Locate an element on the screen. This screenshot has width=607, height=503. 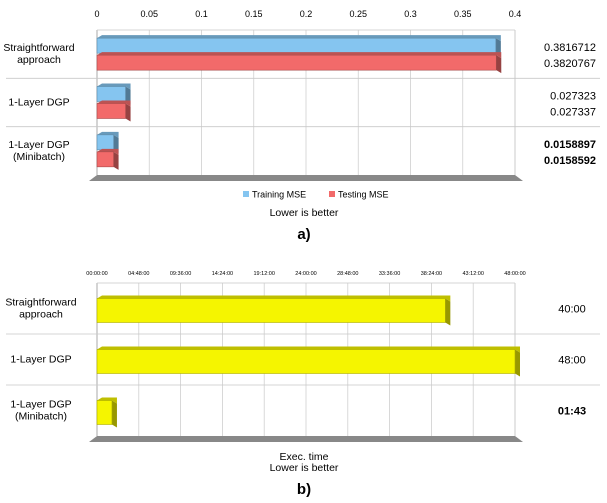
x-tick-label: 19:12:00 is located at coordinates (263, 274).